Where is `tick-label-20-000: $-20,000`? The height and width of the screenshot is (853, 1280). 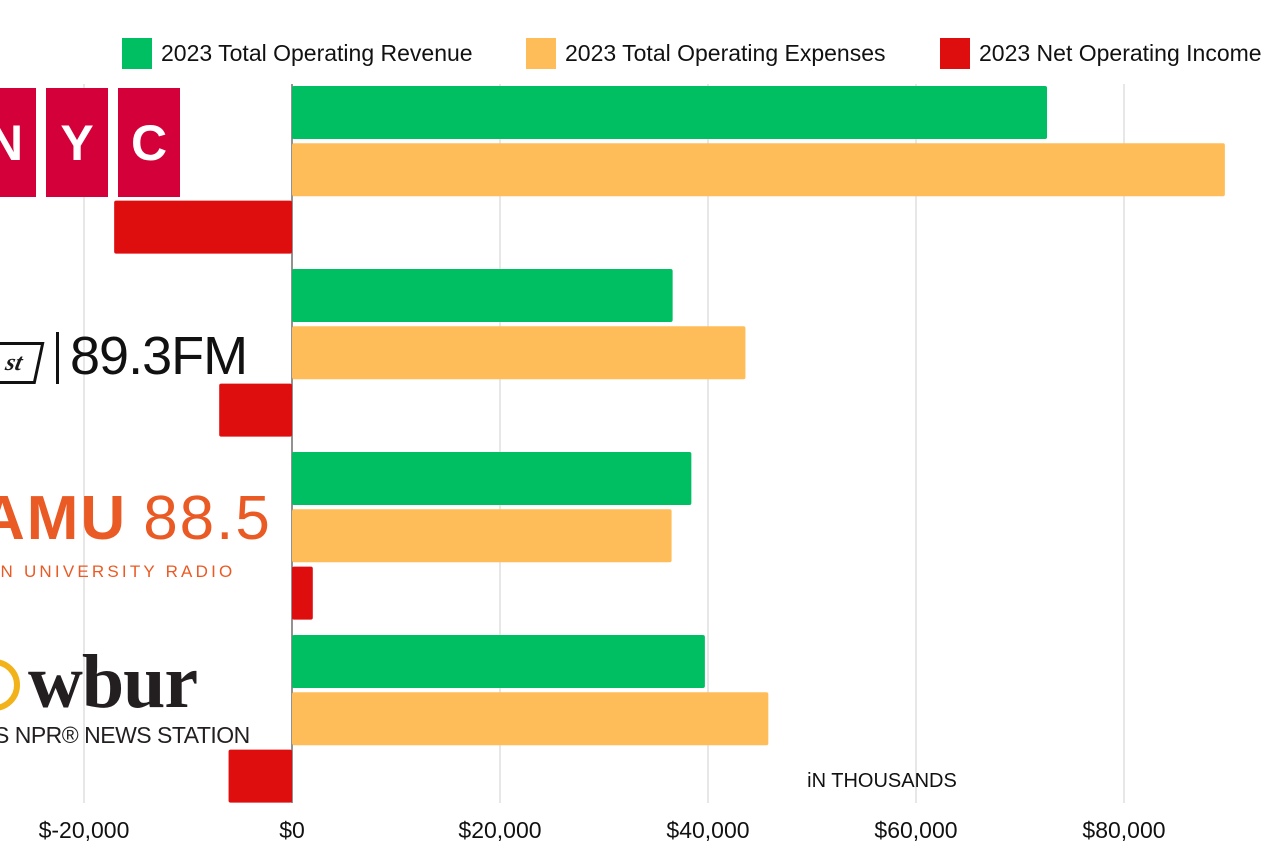 tick-label-20-000: $-20,000 is located at coordinates (84, 830).